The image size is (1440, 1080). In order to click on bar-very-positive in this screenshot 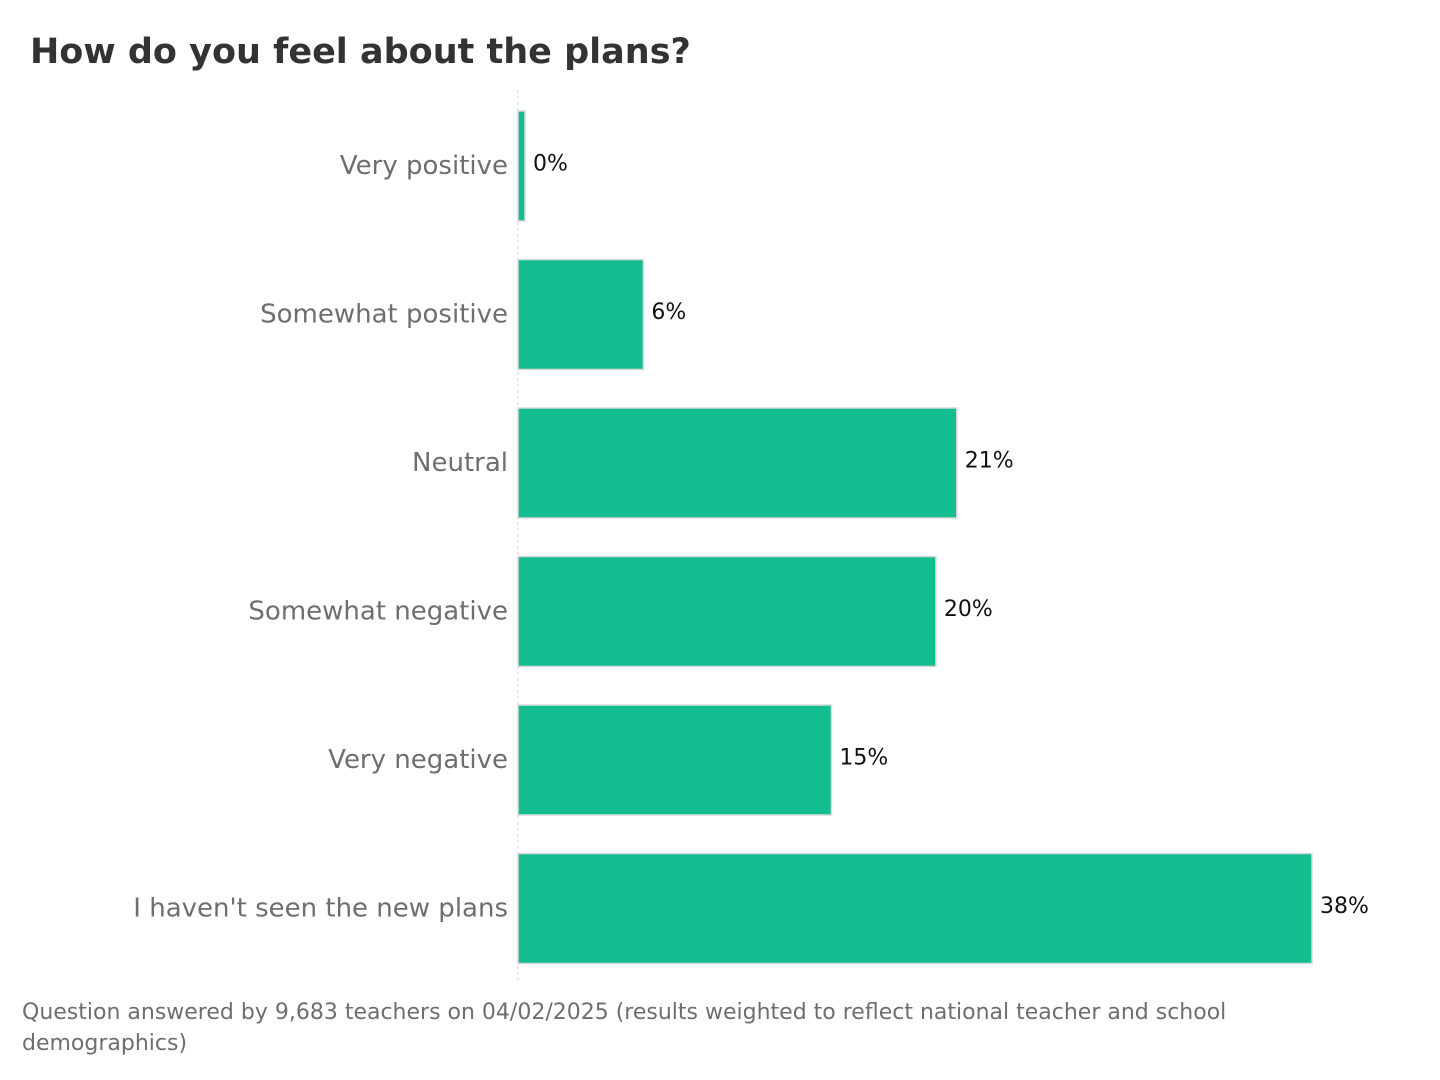, I will do `click(521, 166)`.